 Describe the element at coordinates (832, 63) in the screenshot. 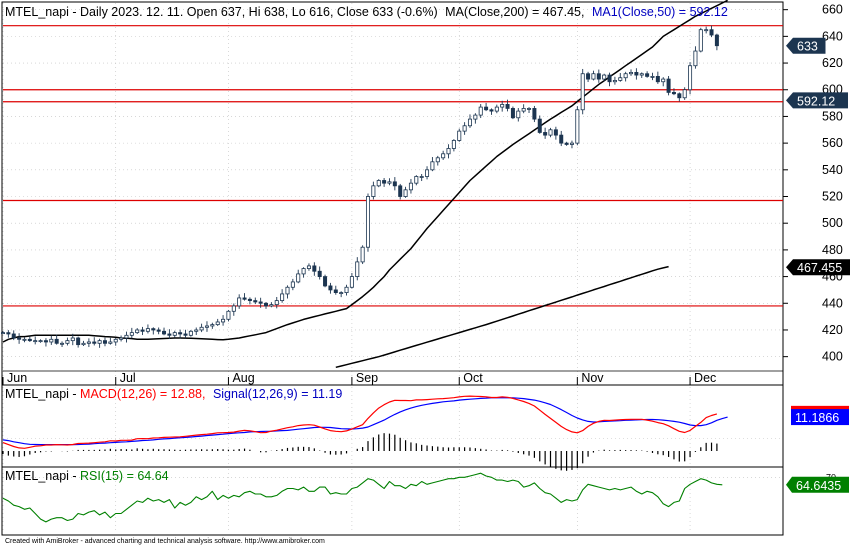

I see `price-tick-label: 620` at that location.